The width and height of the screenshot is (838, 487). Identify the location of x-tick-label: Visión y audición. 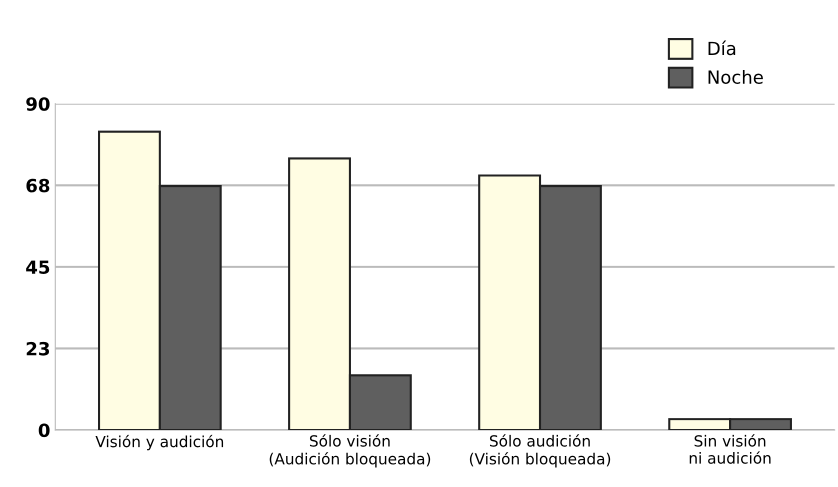
(159, 442).